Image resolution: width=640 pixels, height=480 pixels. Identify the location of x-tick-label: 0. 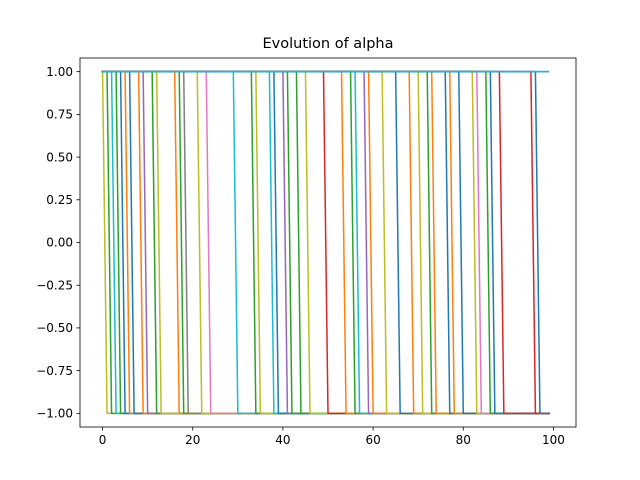
(103, 440).